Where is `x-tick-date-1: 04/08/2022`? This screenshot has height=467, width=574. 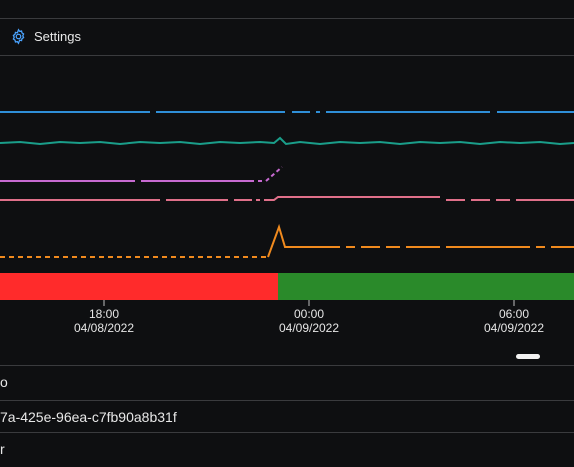 x-tick-date-1: 04/08/2022 is located at coordinates (104, 328).